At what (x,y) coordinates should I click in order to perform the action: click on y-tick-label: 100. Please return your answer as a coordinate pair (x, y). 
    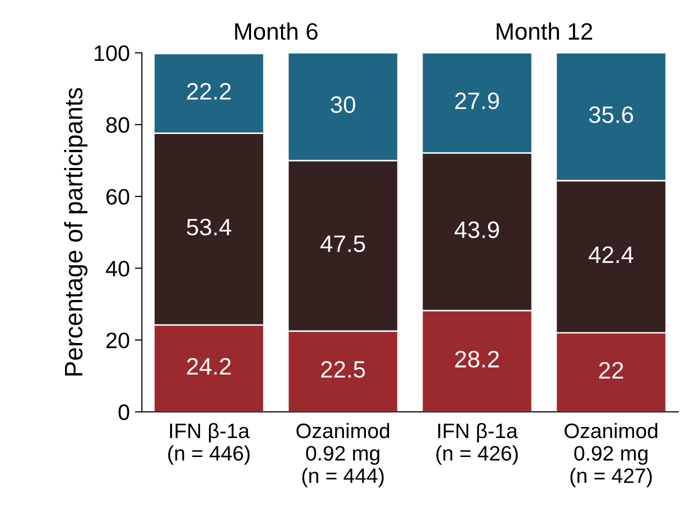
    Looking at the image, I should click on (112, 53).